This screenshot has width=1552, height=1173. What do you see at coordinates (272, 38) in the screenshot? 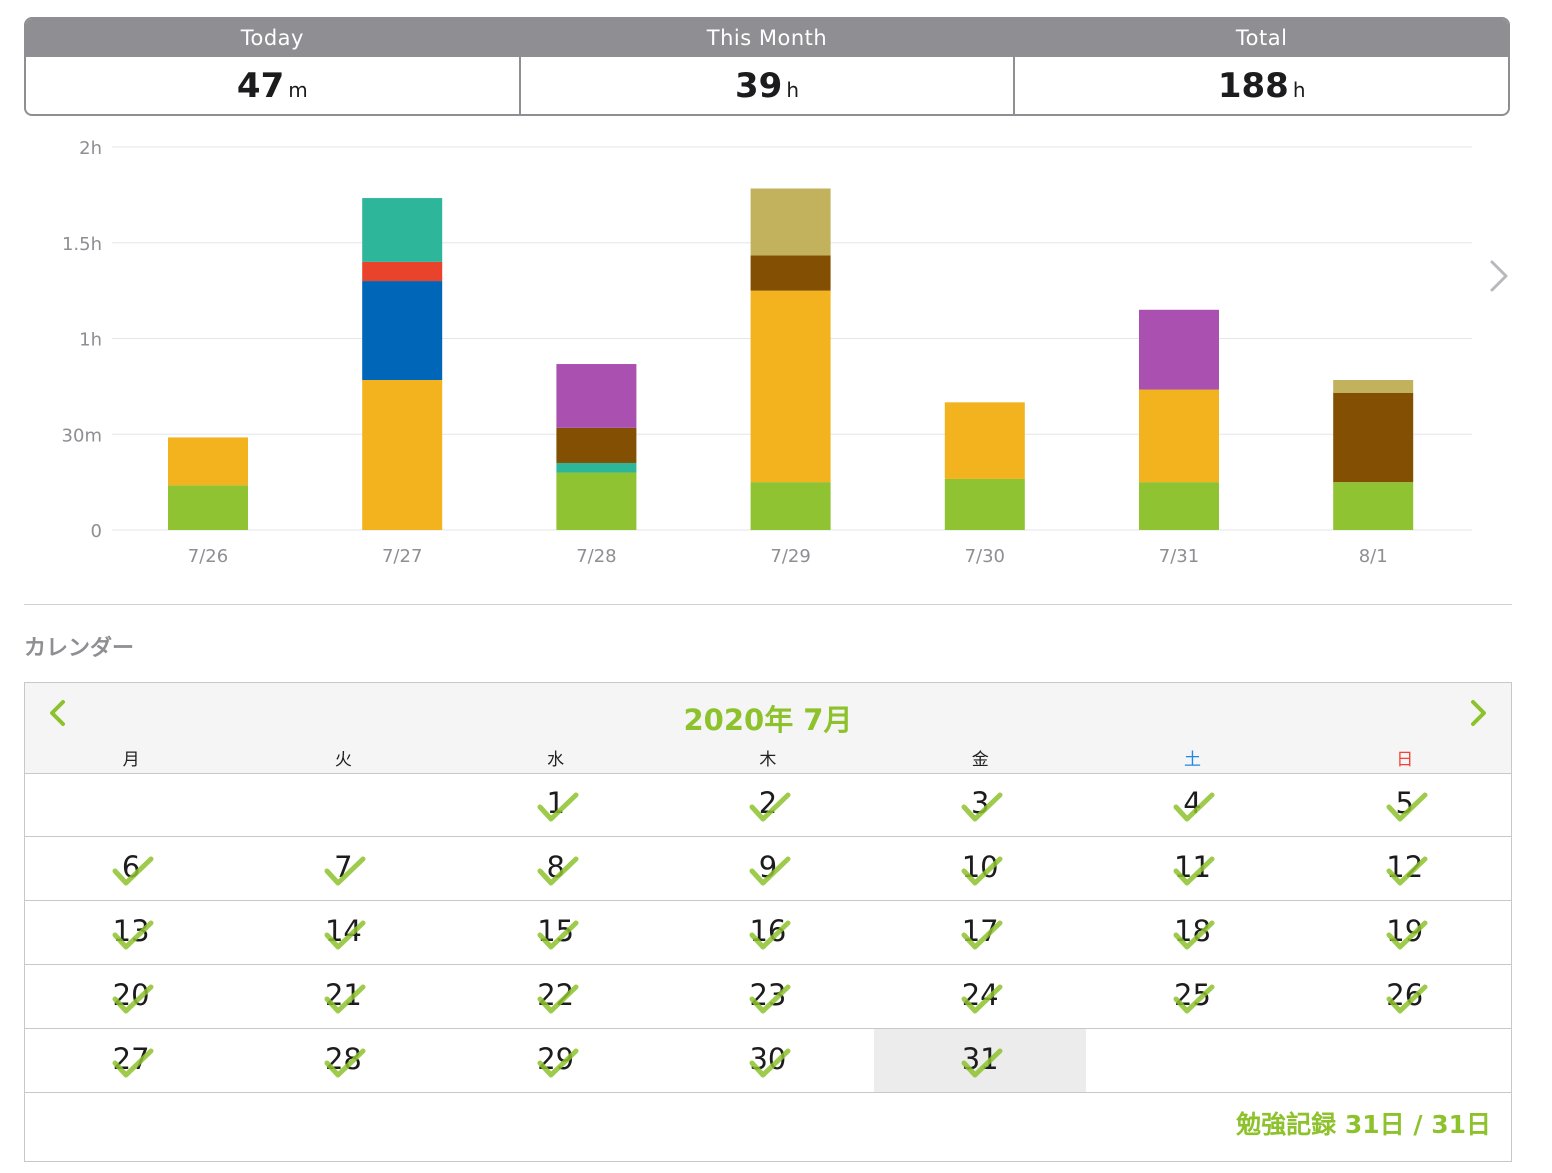
I see `stat-today-label: Today` at bounding box center [272, 38].